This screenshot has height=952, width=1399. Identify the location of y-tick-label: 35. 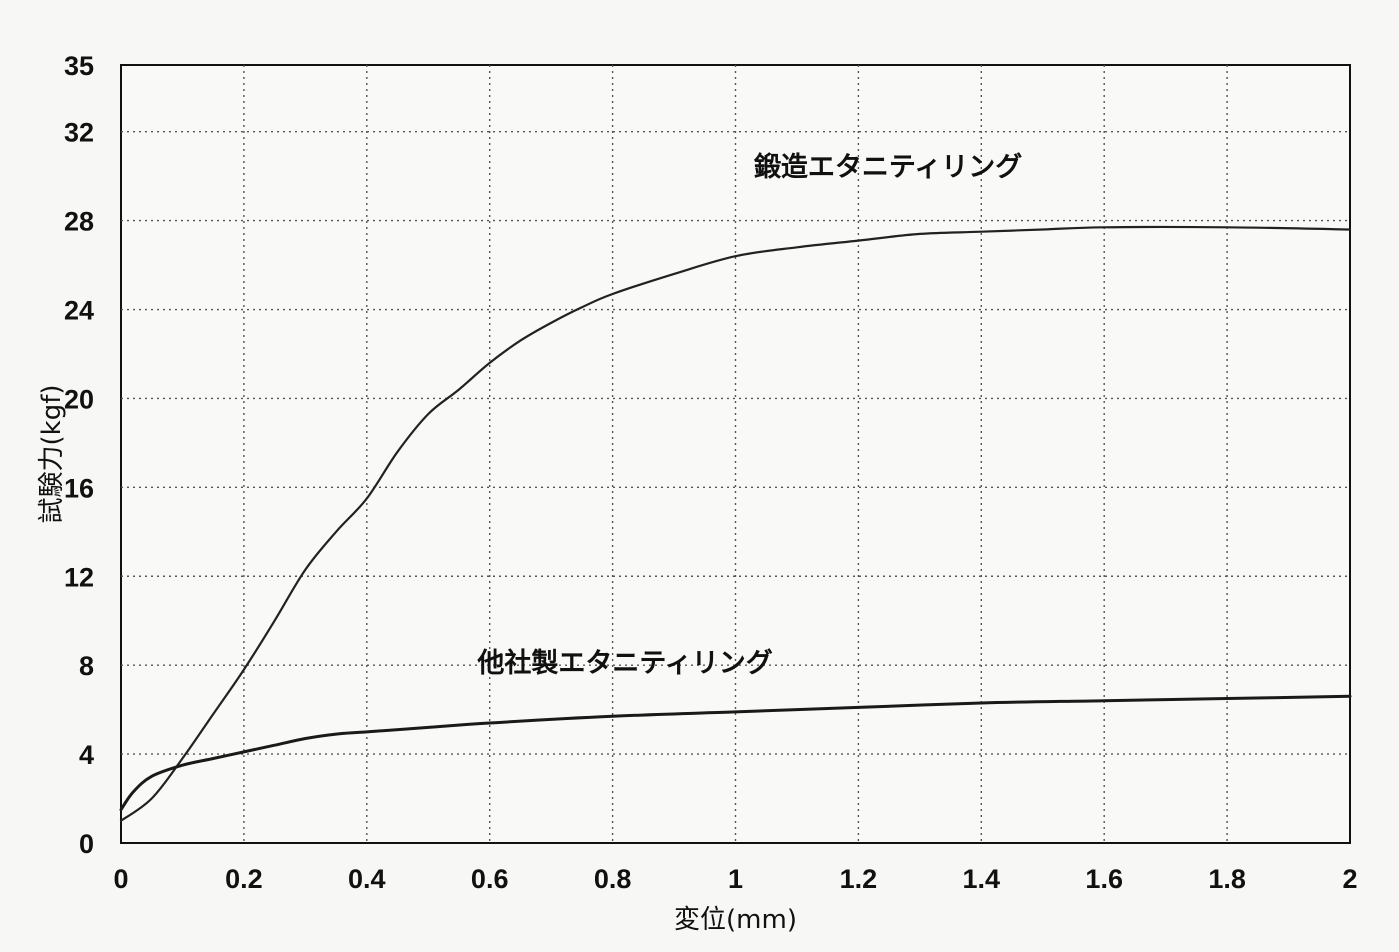
(79, 66).